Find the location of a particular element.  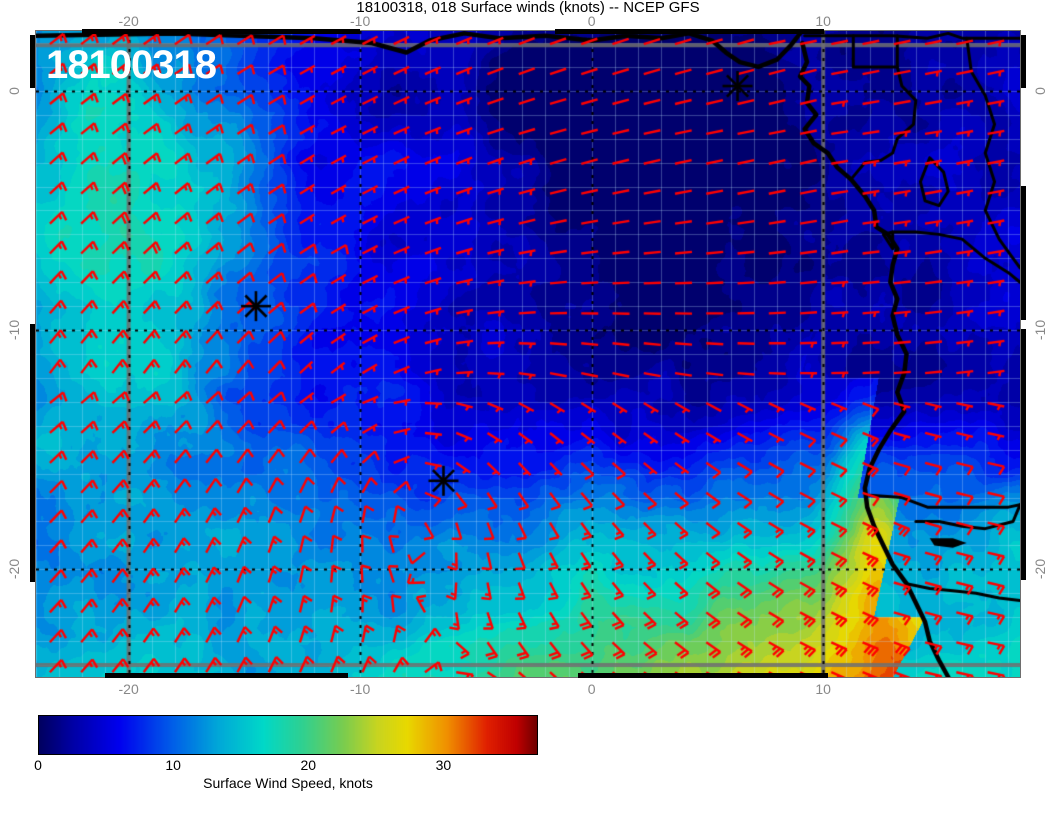

x-axis-tick-bottom-0: -20 is located at coordinates (128, 689).